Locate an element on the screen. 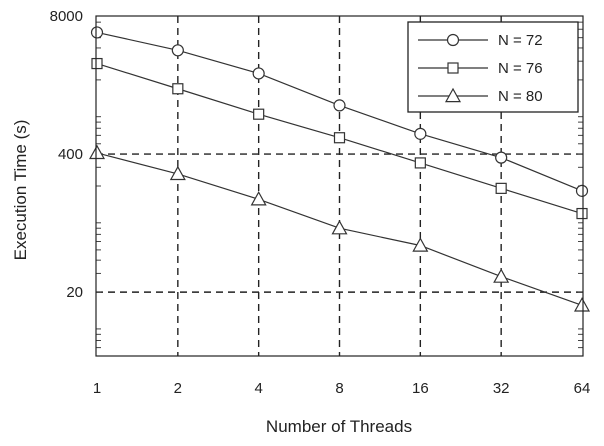 The height and width of the screenshot is (446, 604). legend-entry: N = 72 is located at coordinates (480, 40).